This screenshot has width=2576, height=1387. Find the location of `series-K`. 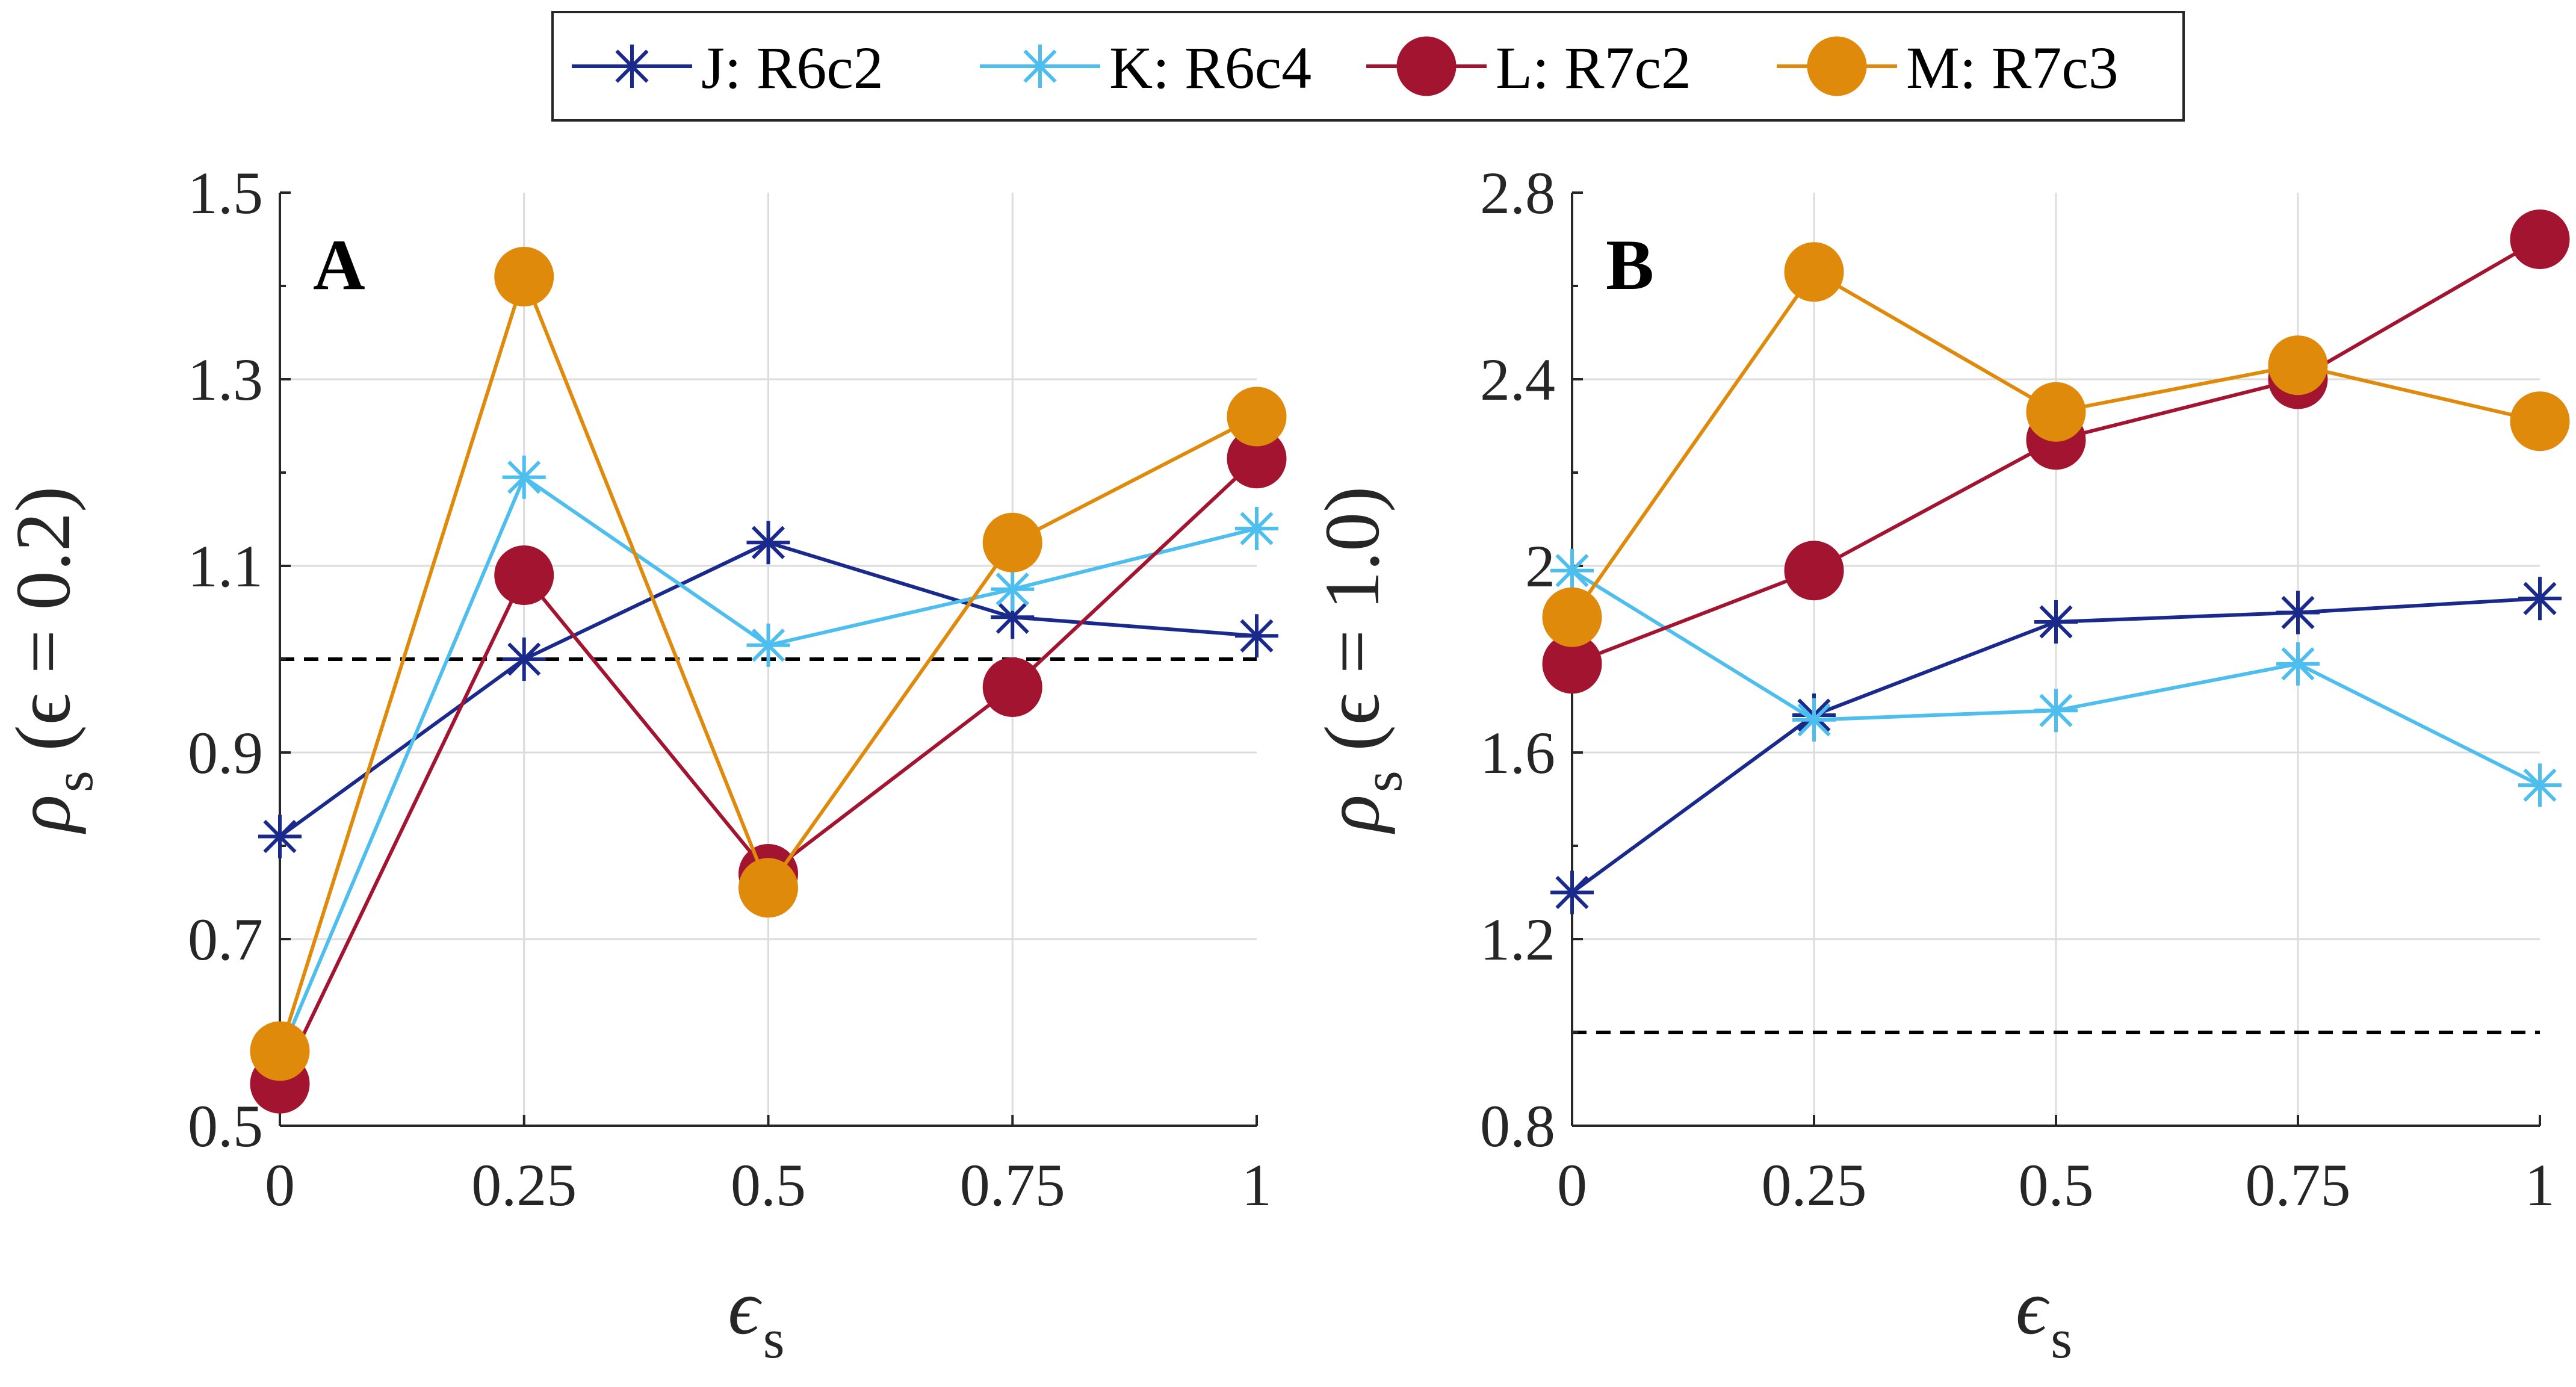

series-K is located at coordinates (2056, 677).